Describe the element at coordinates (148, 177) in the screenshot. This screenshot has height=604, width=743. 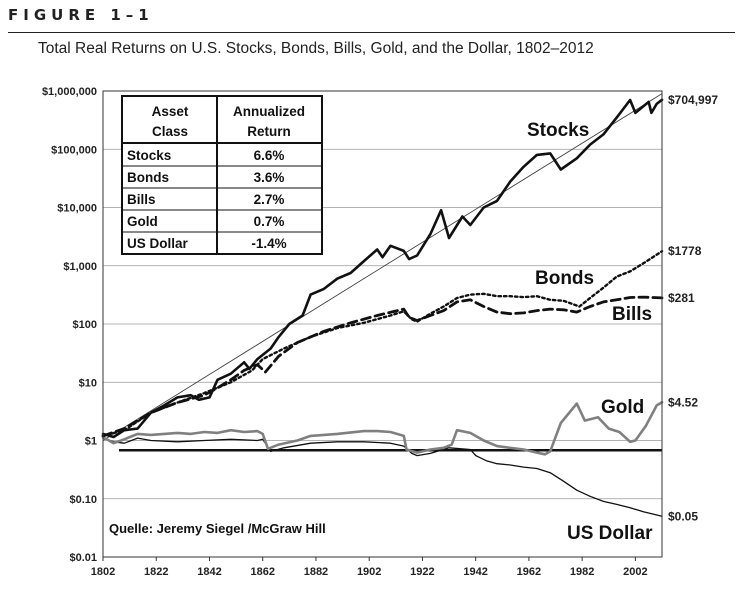
I see `table-cell-asset: Bonds` at that location.